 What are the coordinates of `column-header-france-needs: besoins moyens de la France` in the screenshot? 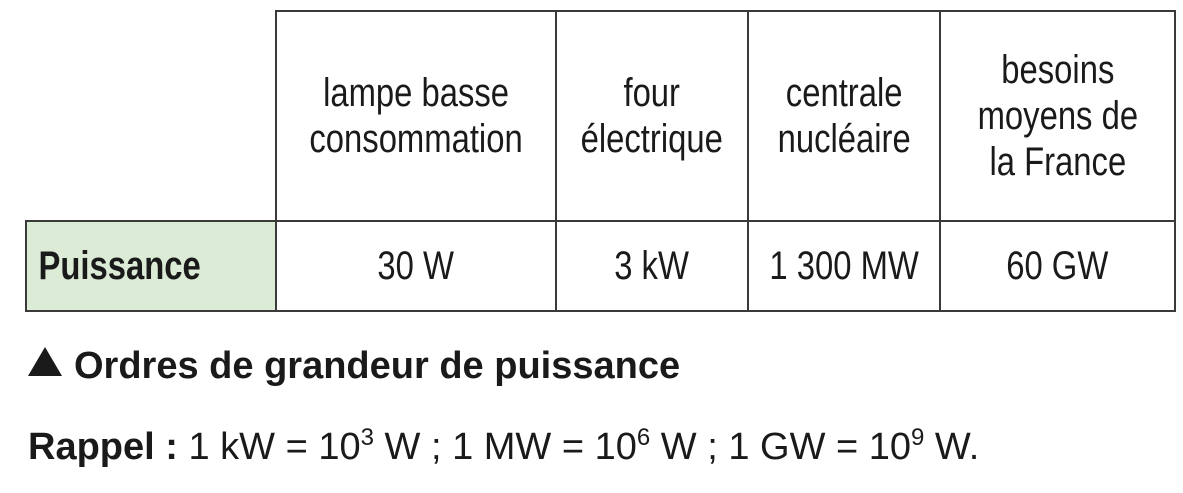 It's located at (1057, 116).